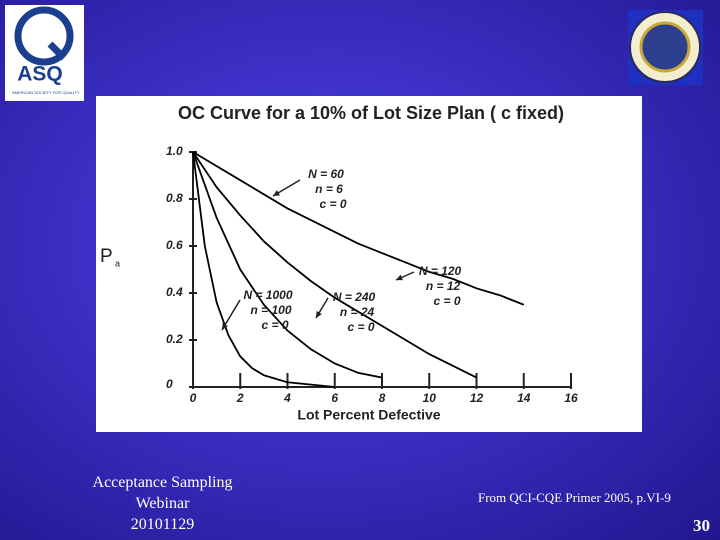 This screenshot has height=540, width=720. I want to click on series-label: N = 120, so click(440, 271).